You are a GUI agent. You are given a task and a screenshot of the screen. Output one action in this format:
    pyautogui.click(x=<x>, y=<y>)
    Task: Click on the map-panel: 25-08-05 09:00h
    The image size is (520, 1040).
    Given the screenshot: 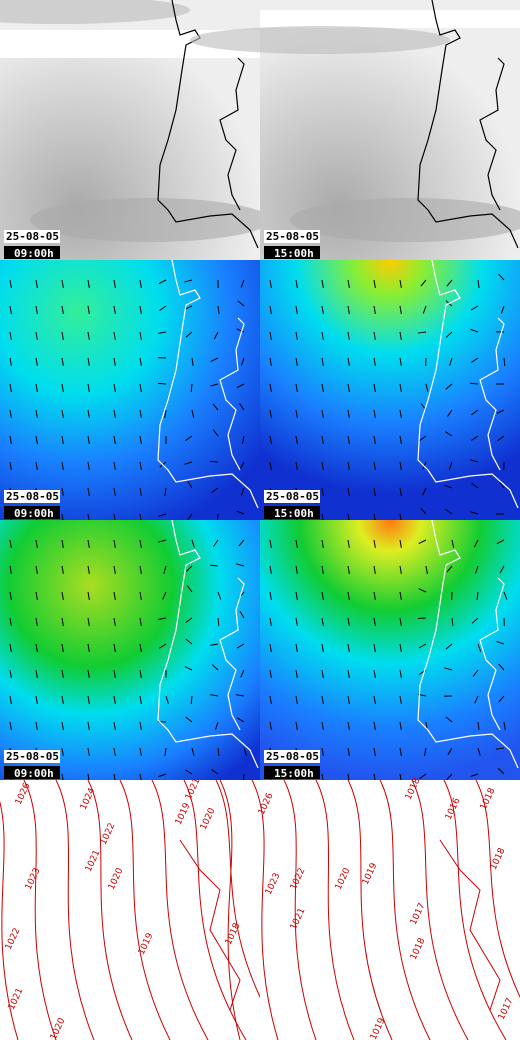 What is the action you would take?
    pyautogui.click(x=130, y=391)
    